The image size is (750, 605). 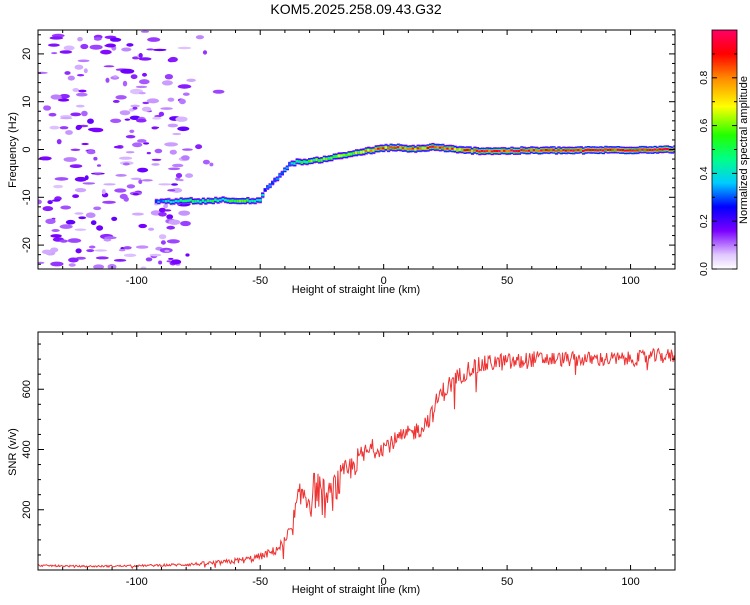 What do you see at coordinates (384, 582) in the screenshot?
I see `x-tick-label: 0` at bounding box center [384, 582].